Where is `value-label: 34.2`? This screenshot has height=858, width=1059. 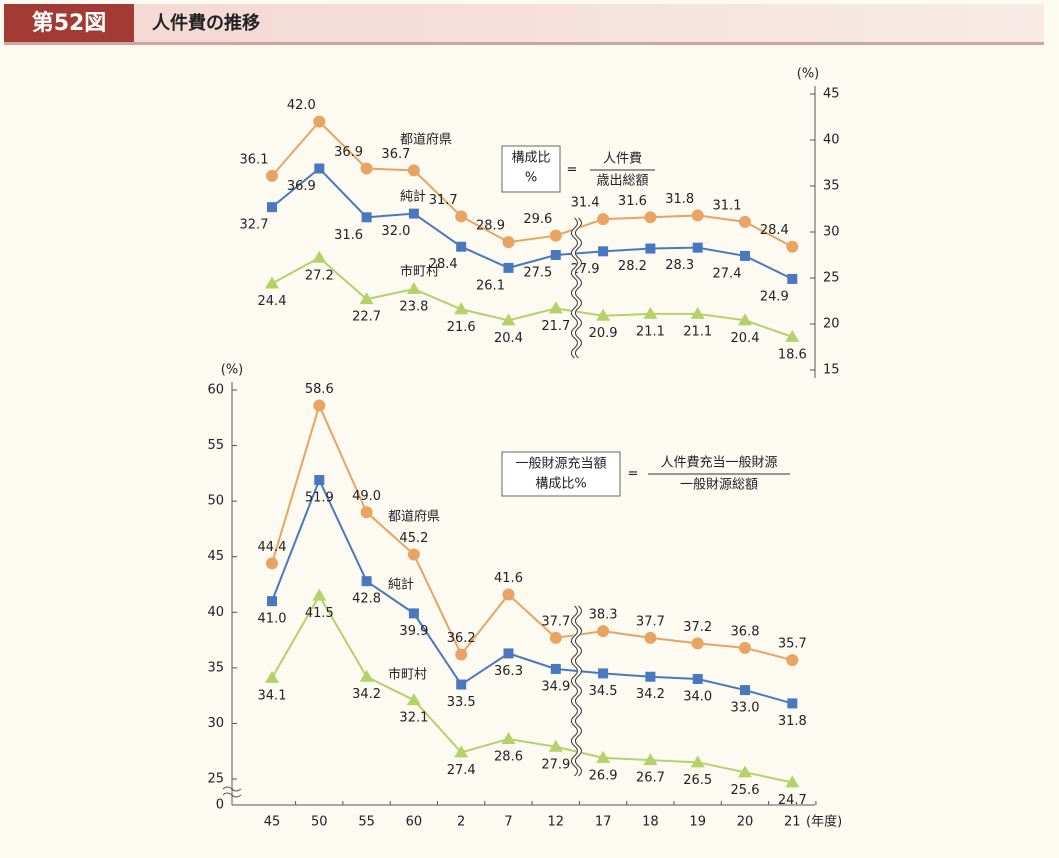
value-label: 34.2 is located at coordinates (366, 694).